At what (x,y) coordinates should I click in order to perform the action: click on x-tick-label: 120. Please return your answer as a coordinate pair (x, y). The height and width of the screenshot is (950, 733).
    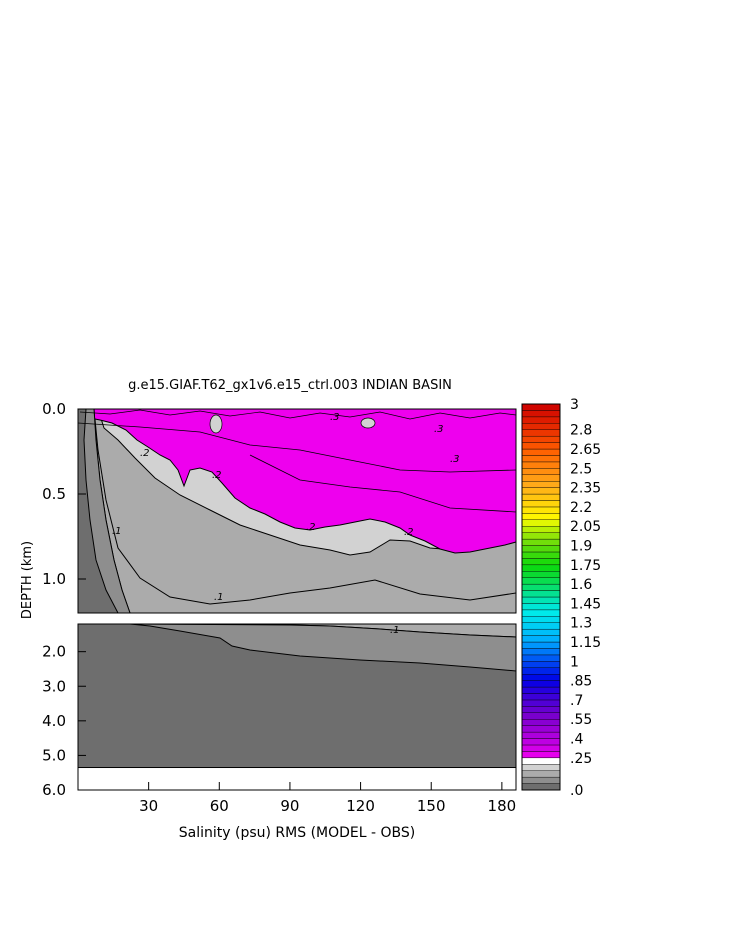
    Looking at the image, I should click on (360, 806).